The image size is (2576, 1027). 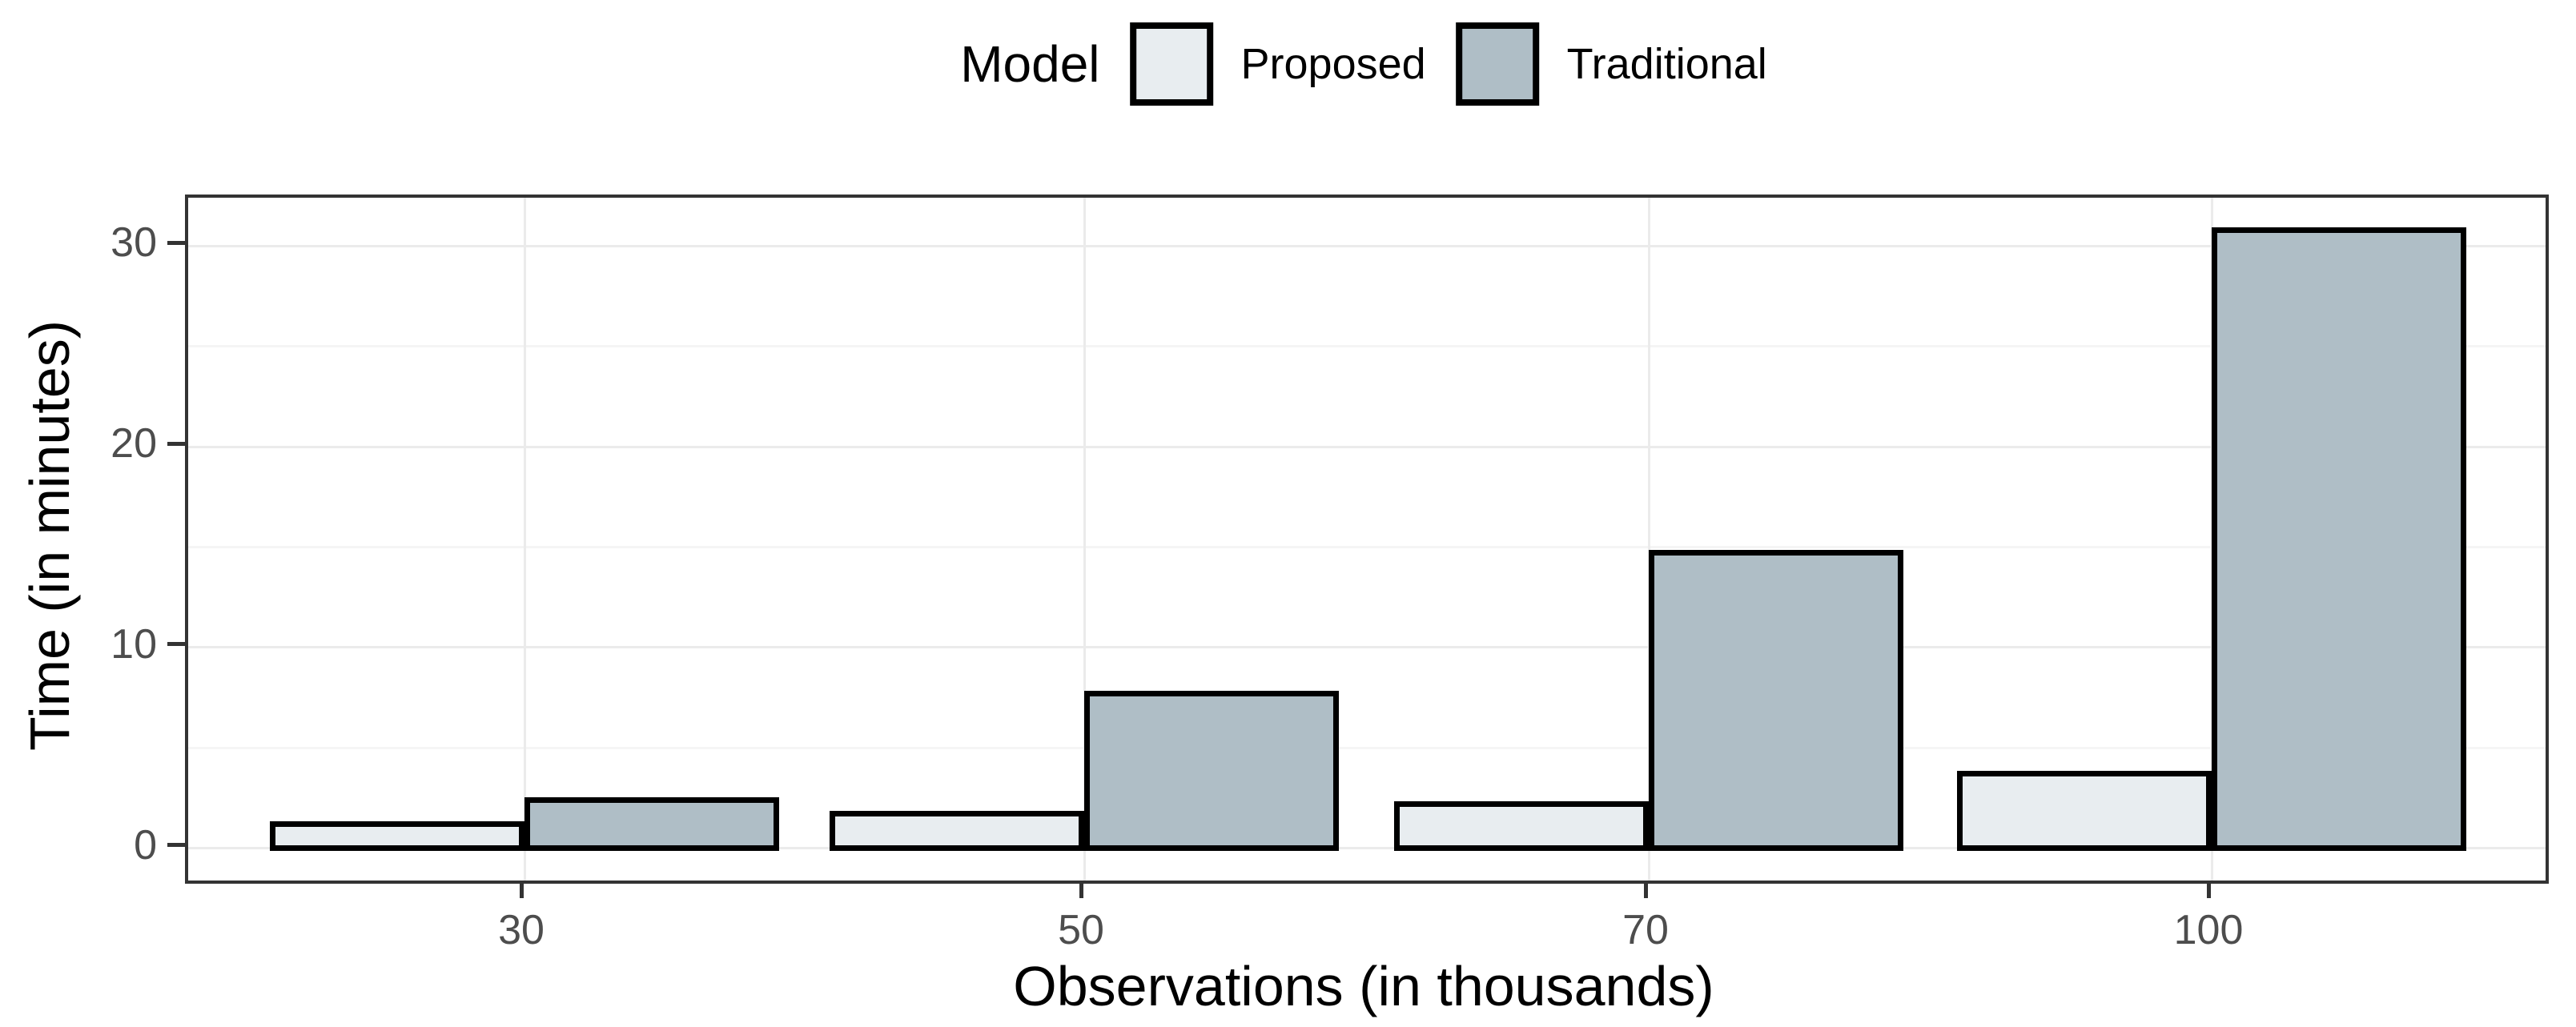 What do you see at coordinates (524, 539) in the screenshot?
I see `gridline-major-x30` at bounding box center [524, 539].